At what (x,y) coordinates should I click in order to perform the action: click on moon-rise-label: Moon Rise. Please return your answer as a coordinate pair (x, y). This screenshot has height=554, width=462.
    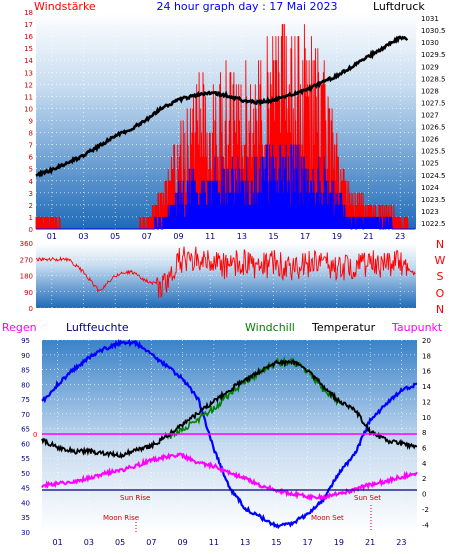
    Looking at the image, I should click on (121, 518).